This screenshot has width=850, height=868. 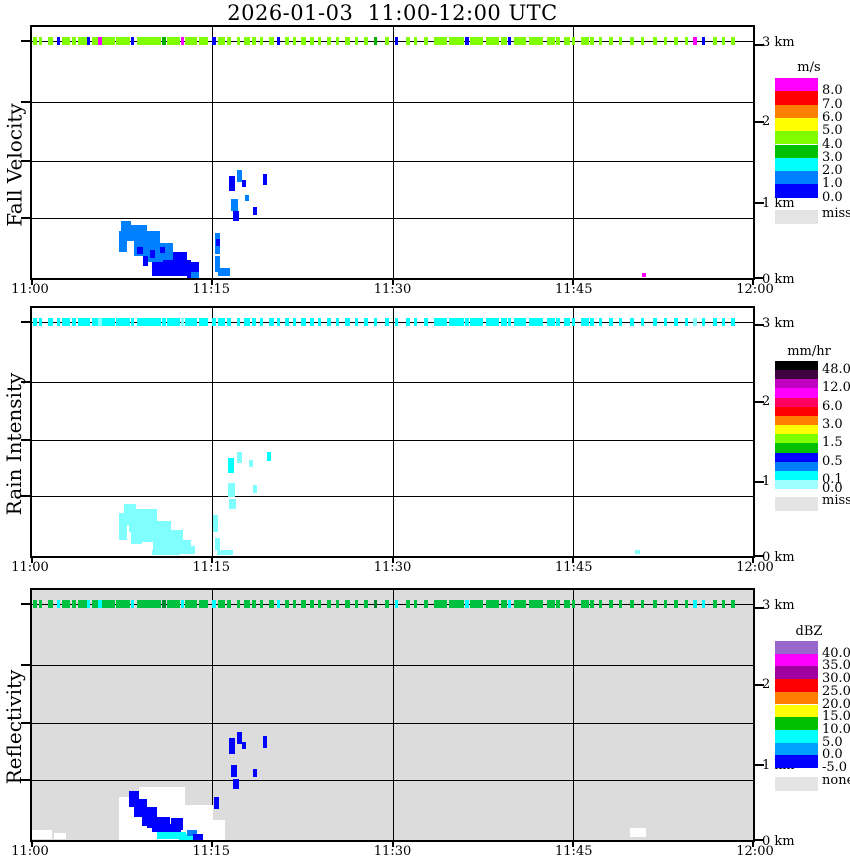 What do you see at coordinates (778, 841) in the screenshot?
I see `height-label: 0 km` at bounding box center [778, 841].